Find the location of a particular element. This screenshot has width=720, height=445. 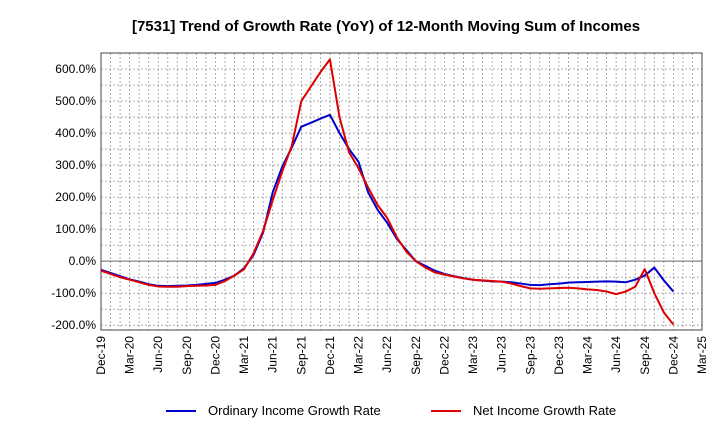

x-tick-label: Mar-23 is located at coordinates (473, 355).